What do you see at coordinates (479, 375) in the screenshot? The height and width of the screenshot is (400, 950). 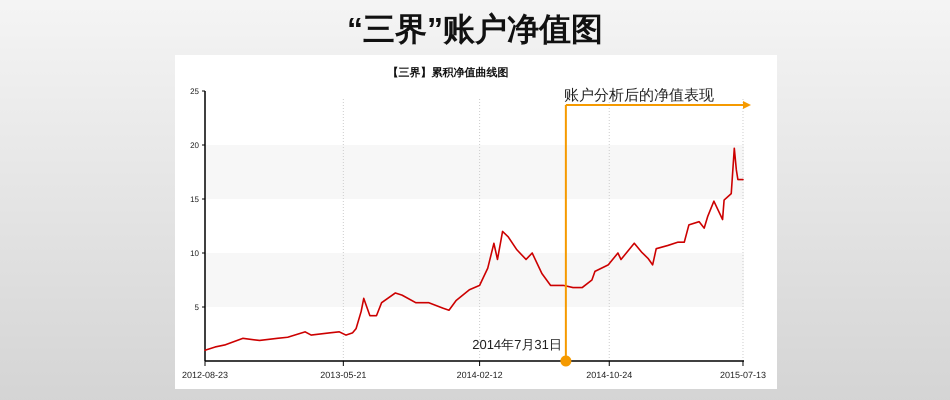 I see `x-tick-label: 2014-02-12` at bounding box center [479, 375].